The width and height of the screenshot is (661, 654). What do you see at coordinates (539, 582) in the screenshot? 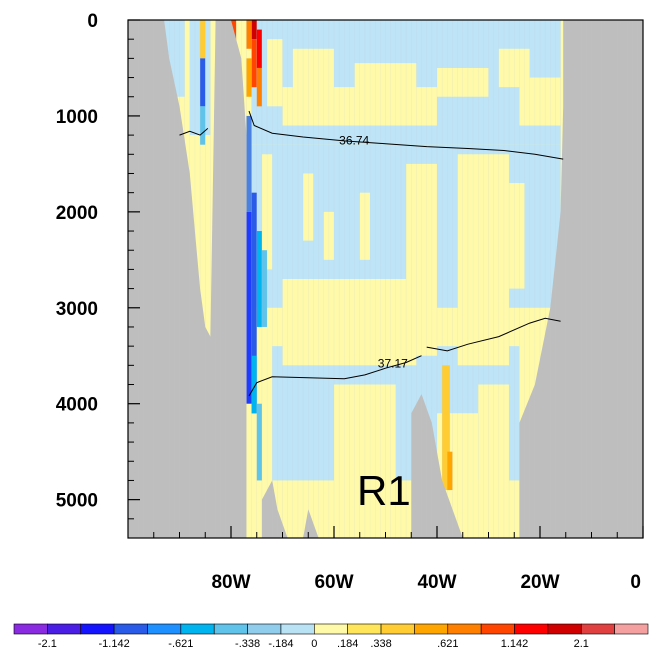
I see `x-tick-label: 20W` at bounding box center [539, 582].